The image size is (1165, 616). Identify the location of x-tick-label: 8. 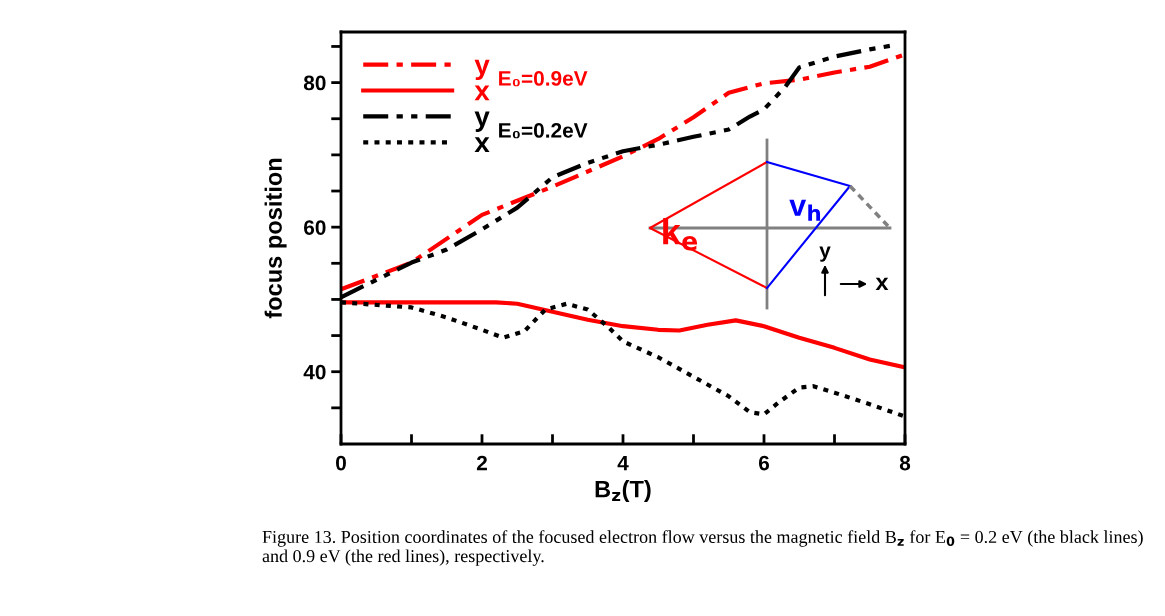
(905, 463).